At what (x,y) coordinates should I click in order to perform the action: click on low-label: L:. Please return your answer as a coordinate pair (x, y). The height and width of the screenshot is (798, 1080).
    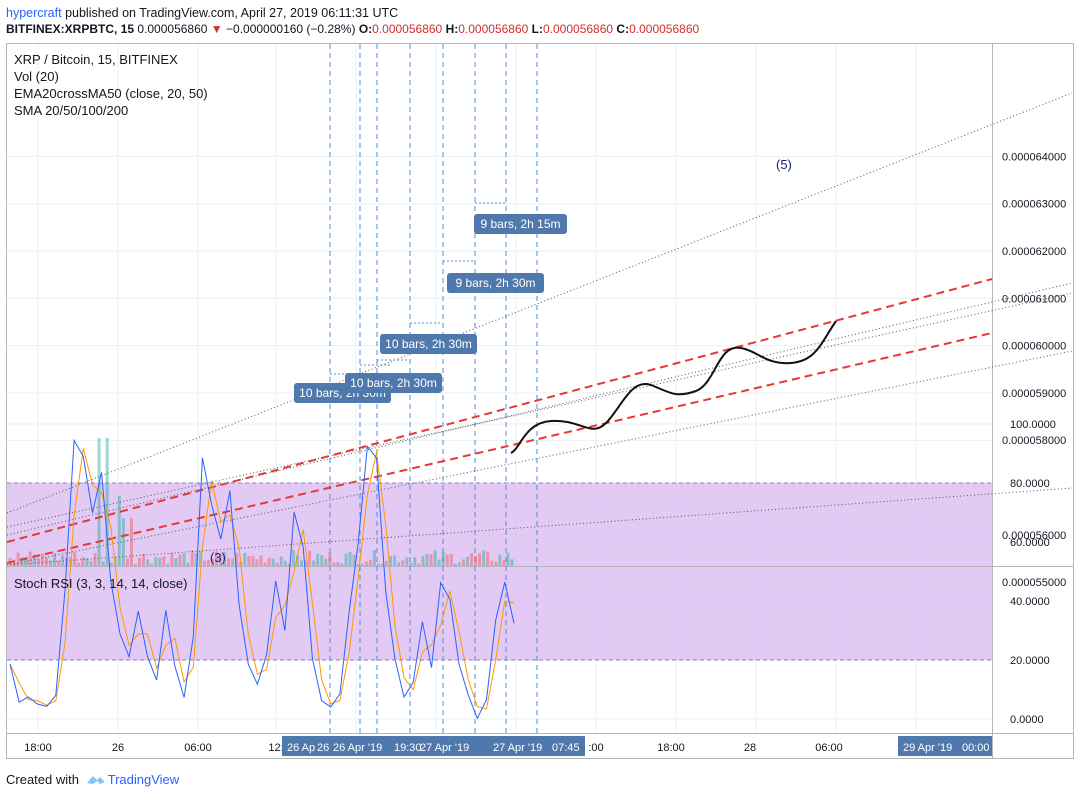
    Looking at the image, I should click on (537, 29).